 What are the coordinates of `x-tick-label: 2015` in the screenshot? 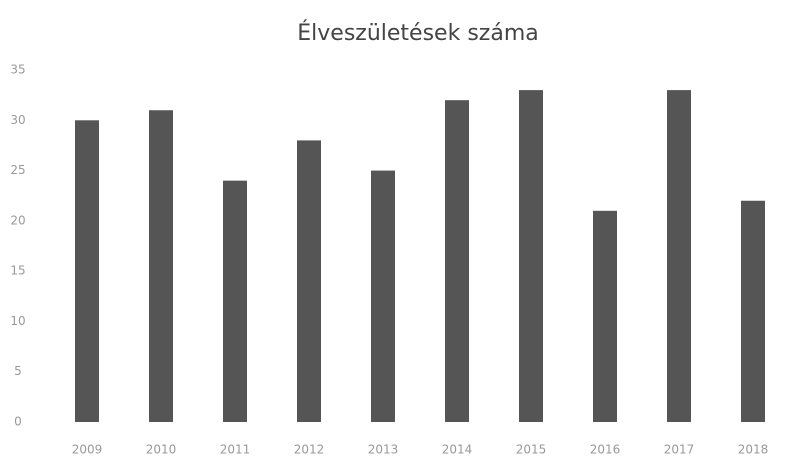 It's located at (531, 450).